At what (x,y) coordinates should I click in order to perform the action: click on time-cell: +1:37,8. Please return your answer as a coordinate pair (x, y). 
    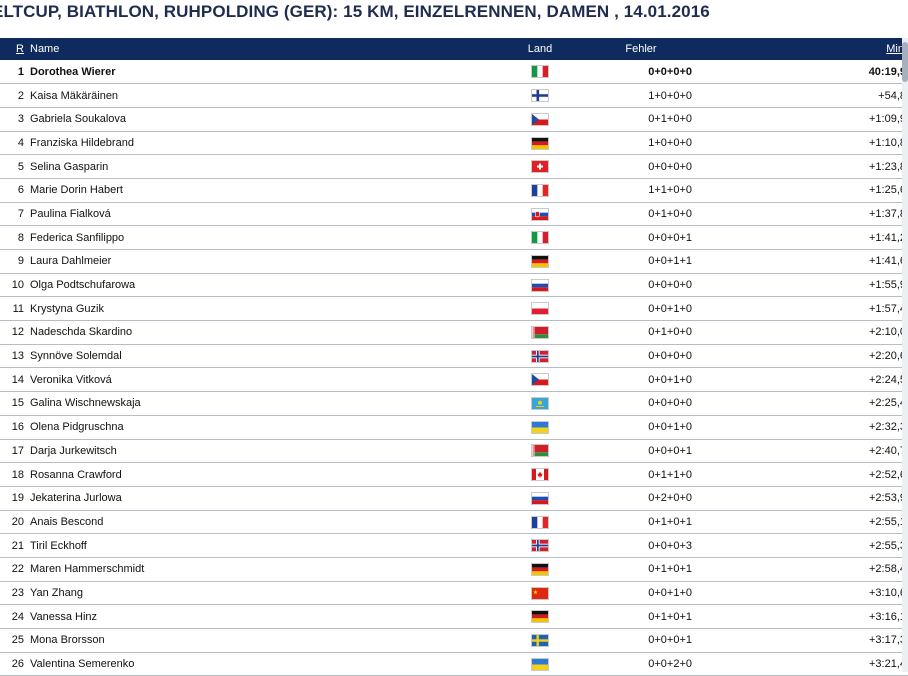
    Looking at the image, I should click on (812, 214).